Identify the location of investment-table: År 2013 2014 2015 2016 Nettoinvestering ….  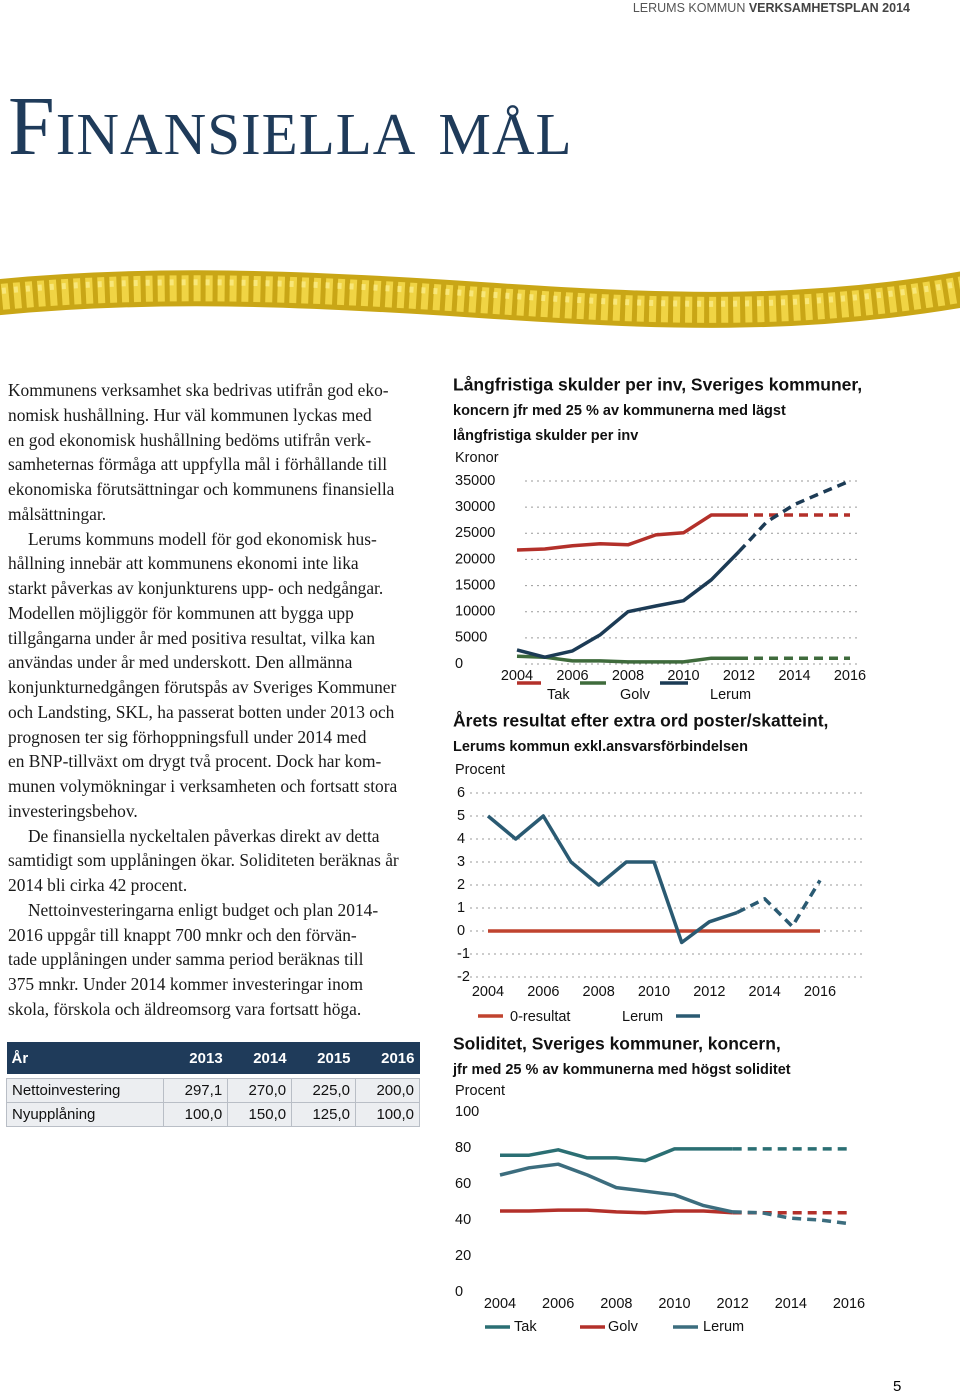
(212, 1084).